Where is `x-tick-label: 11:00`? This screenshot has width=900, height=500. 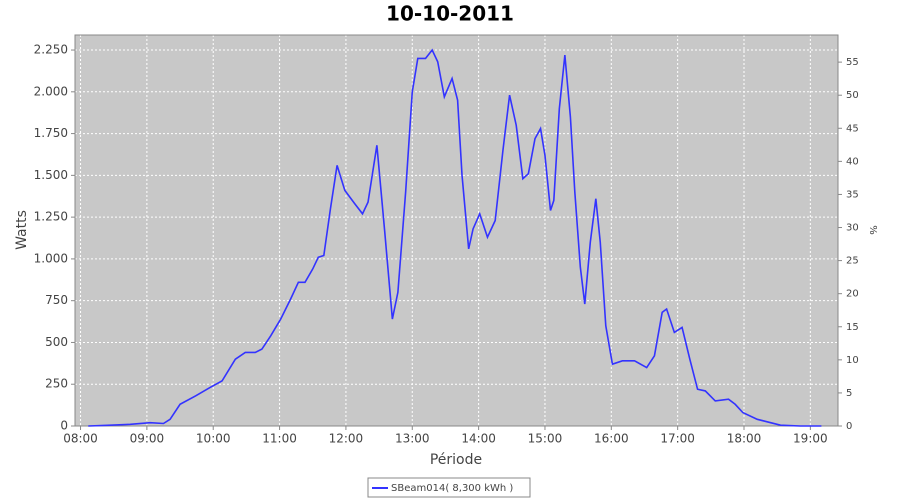 x-tick-label: 11:00 is located at coordinates (279, 439).